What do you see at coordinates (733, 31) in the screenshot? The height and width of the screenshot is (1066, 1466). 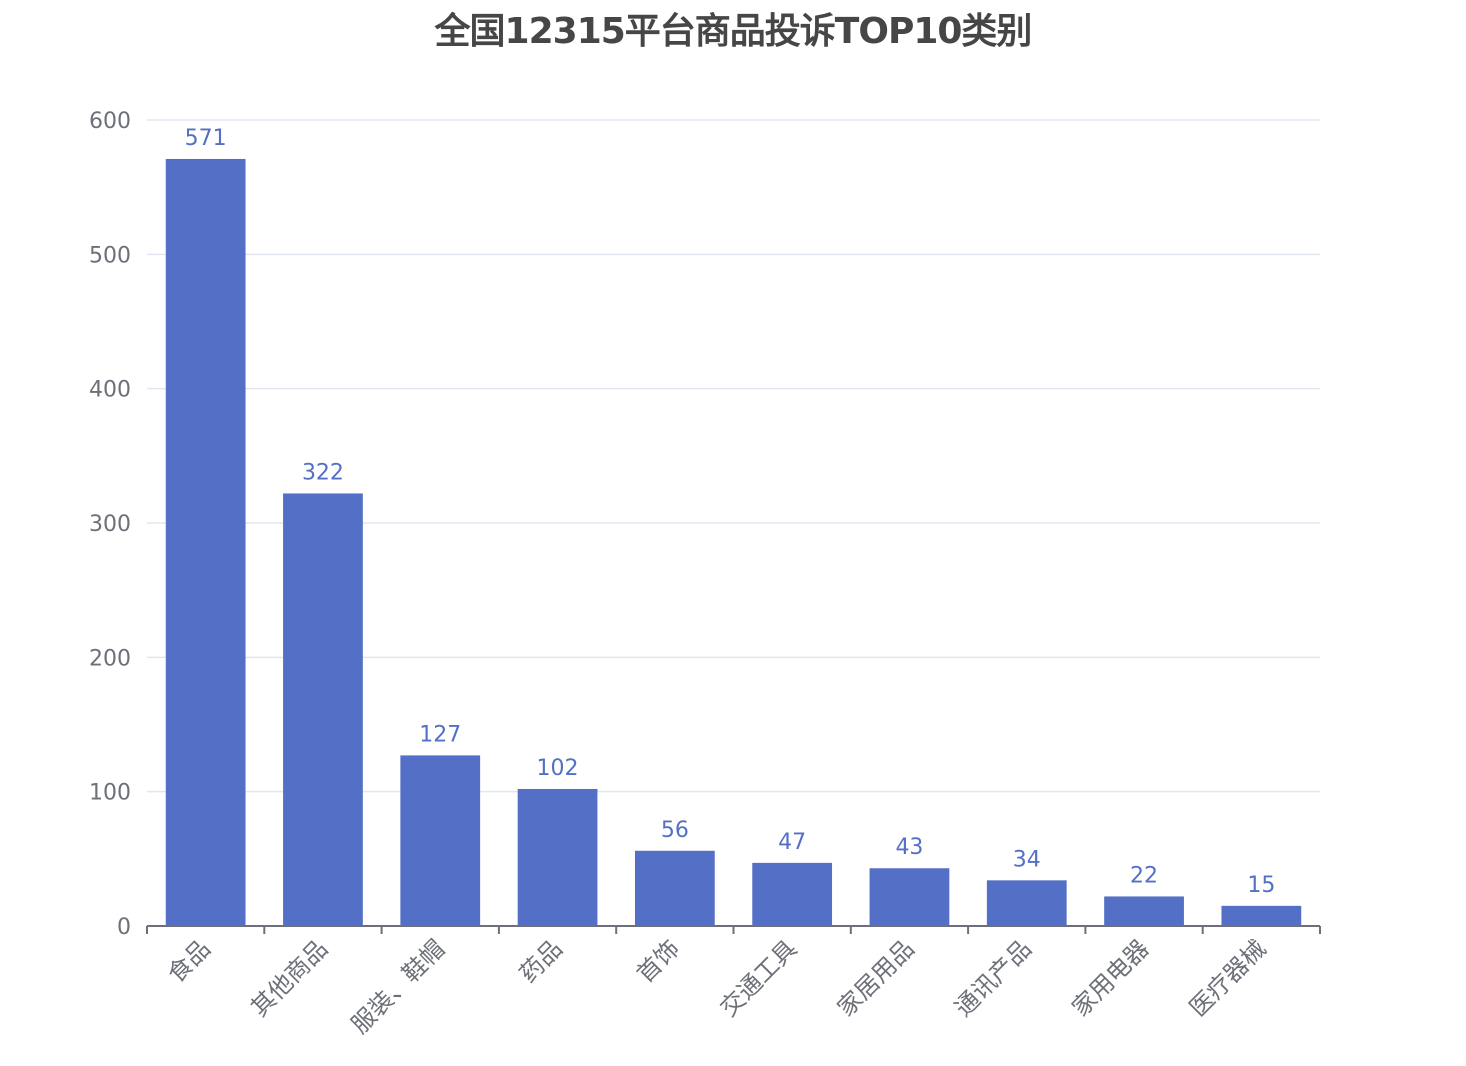 I see `chart-title: 全国12315平台商品投诉TOP10类别` at bounding box center [733, 31].